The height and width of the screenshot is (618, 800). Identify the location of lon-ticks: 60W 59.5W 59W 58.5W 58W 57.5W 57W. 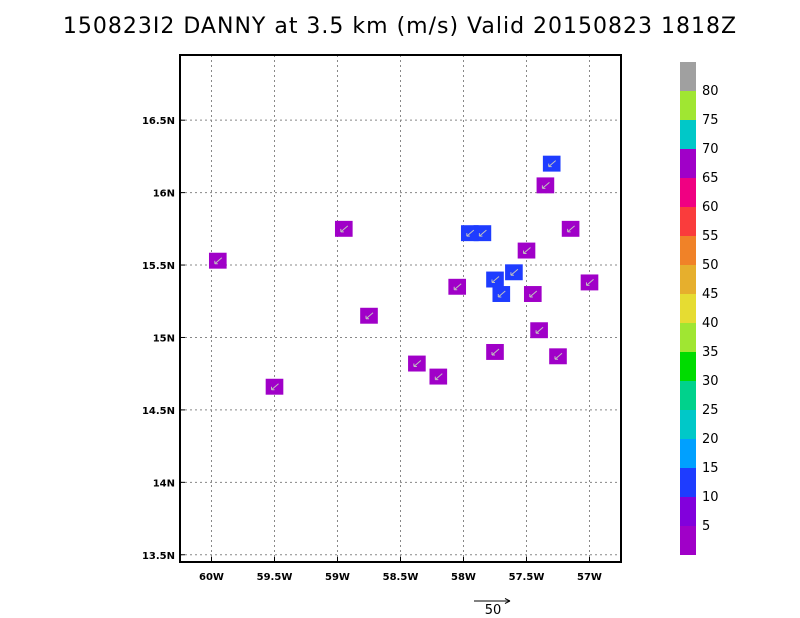
(400, 570).